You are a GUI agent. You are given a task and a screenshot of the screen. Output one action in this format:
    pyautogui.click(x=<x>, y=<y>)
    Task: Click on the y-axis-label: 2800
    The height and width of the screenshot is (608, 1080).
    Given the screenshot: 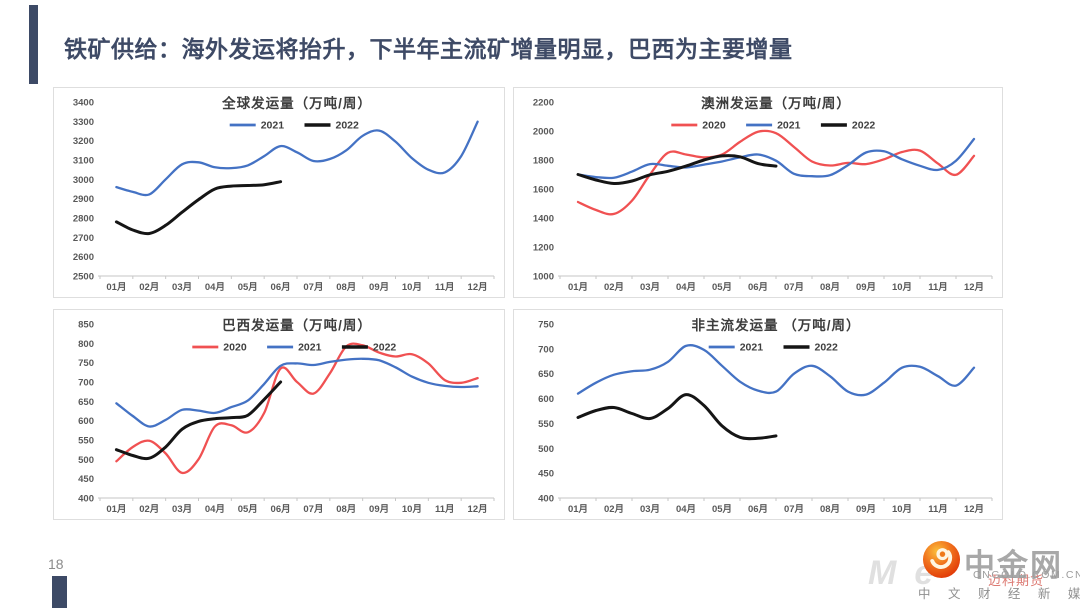 What is the action you would take?
    pyautogui.click(x=83, y=219)
    